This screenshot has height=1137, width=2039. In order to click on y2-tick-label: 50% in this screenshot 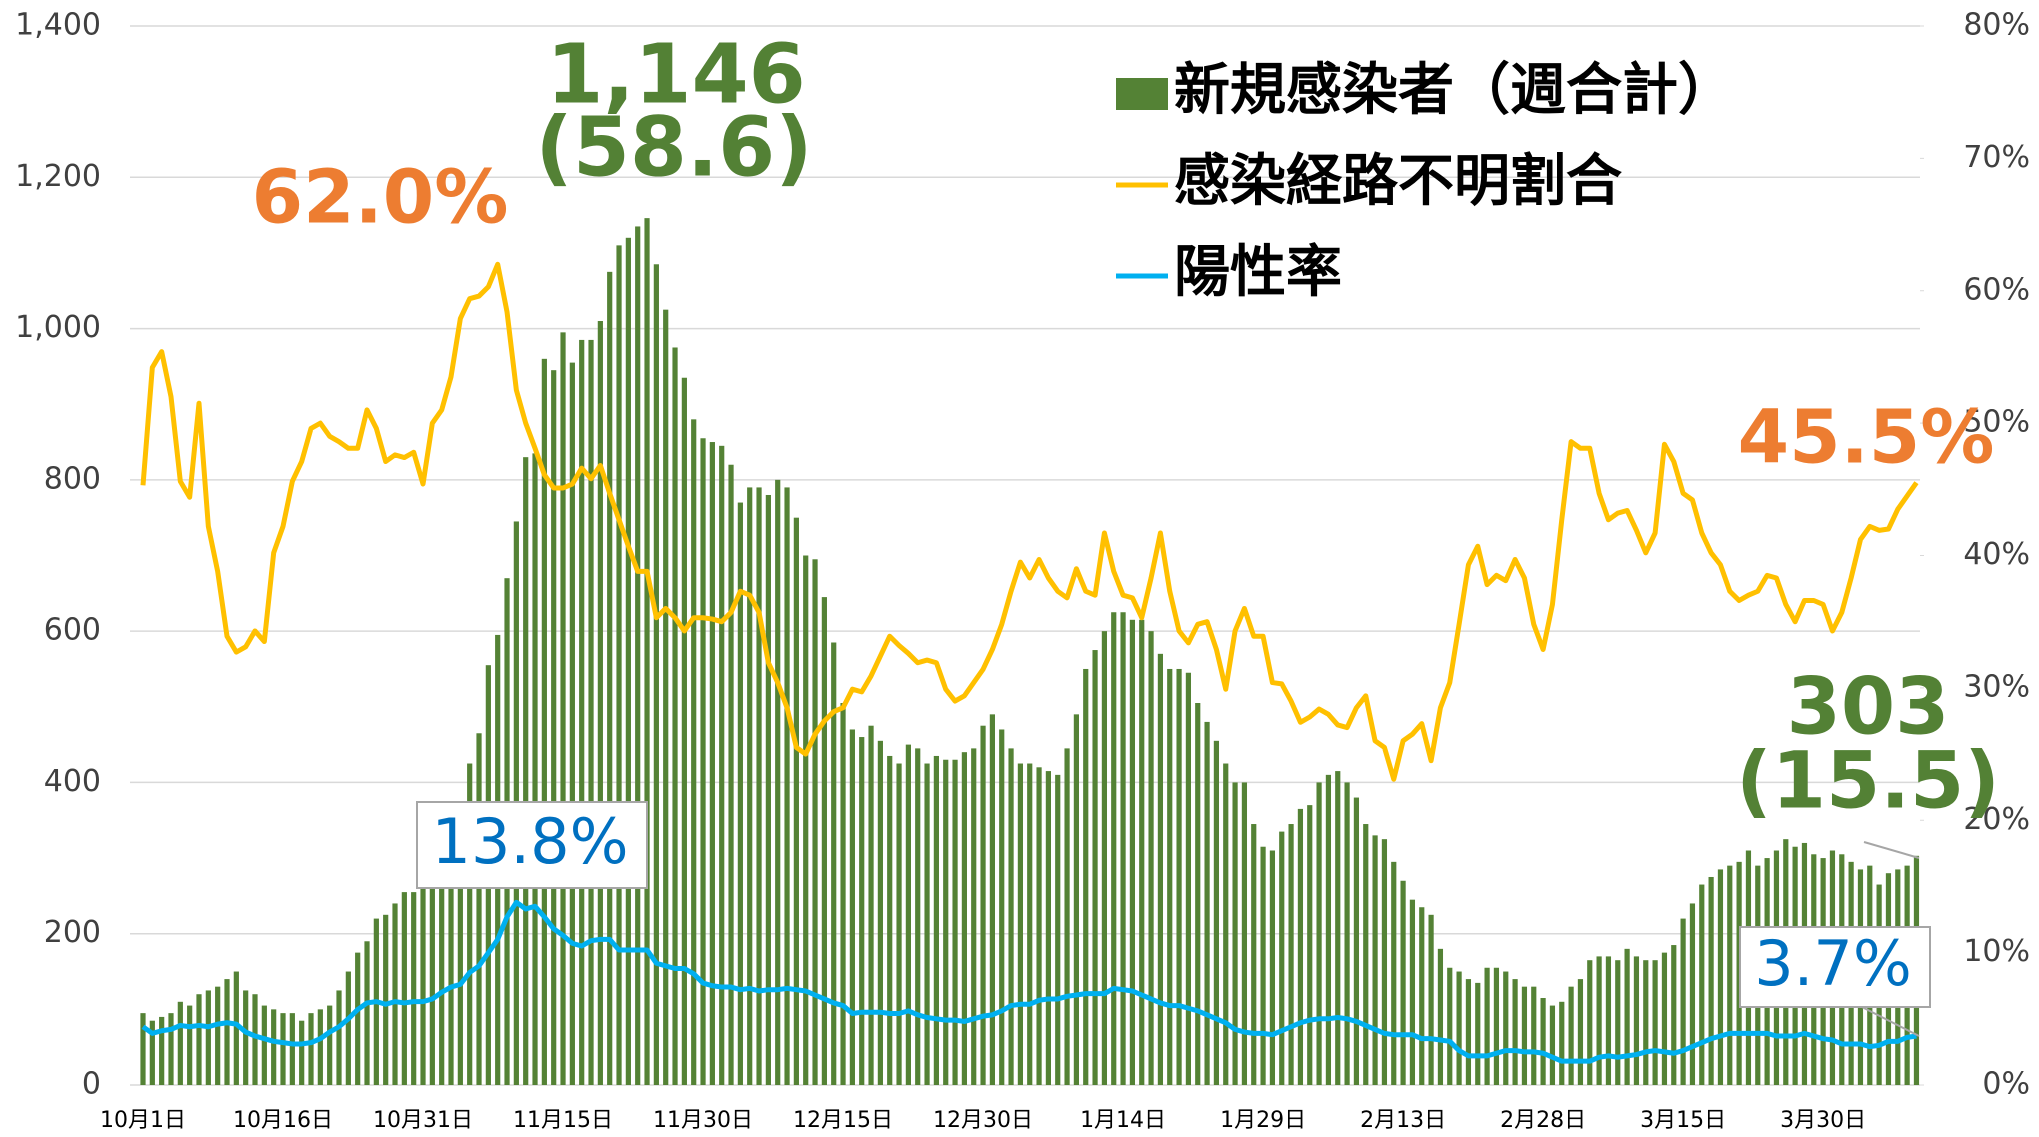, I will do `click(1996, 422)`.